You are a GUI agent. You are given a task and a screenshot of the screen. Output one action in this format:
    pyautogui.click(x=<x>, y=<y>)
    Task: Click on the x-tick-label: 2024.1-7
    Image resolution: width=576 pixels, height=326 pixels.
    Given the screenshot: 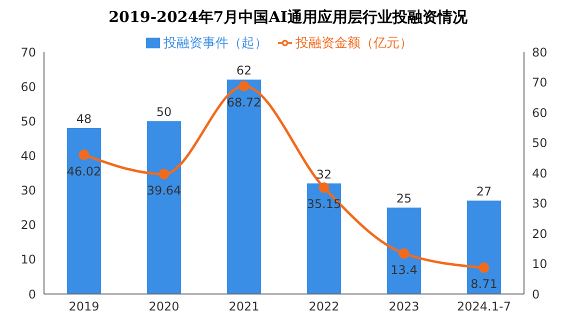 What is the action you would take?
    pyautogui.click(x=484, y=307)
    